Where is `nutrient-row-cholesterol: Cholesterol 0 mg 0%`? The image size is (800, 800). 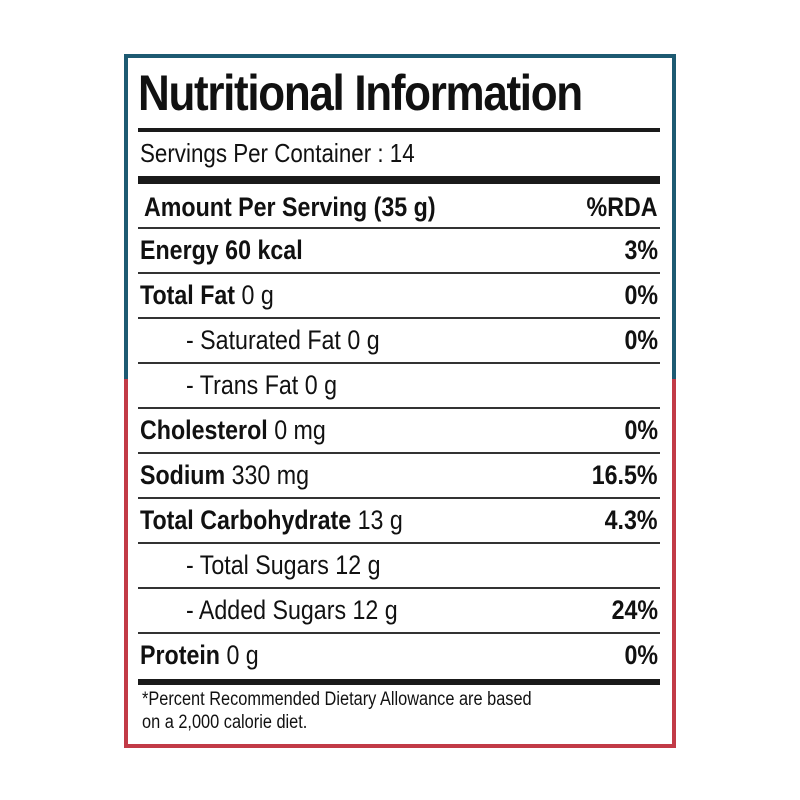 nutrient-row-cholesterol: Cholesterol 0 mg 0% is located at coordinates (399, 431).